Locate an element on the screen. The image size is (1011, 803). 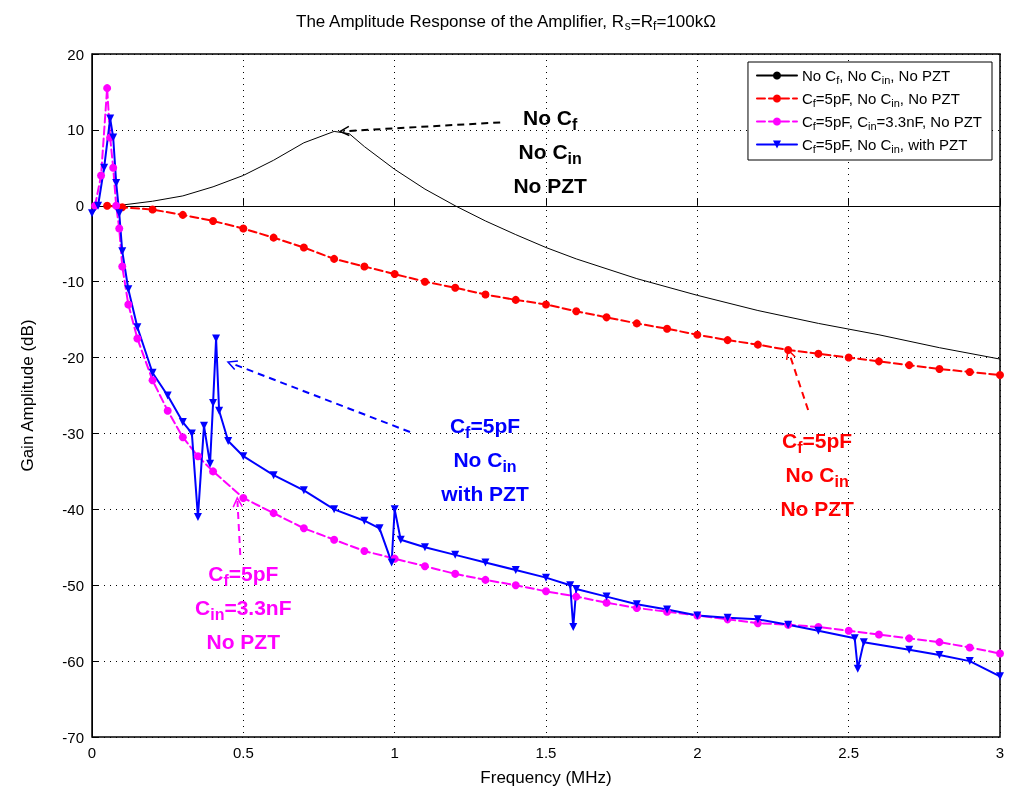
x-tick-label: 3 is located at coordinates (1000, 752).